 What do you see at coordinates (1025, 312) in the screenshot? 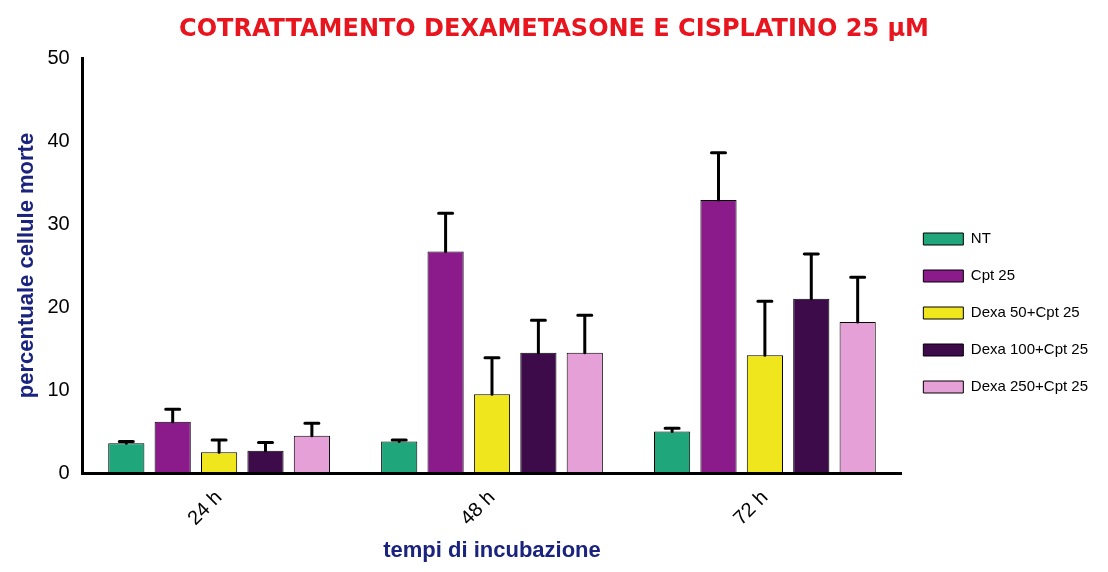
I see `legend-label: Dexa 50+Cpt 25` at bounding box center [1025, 312].